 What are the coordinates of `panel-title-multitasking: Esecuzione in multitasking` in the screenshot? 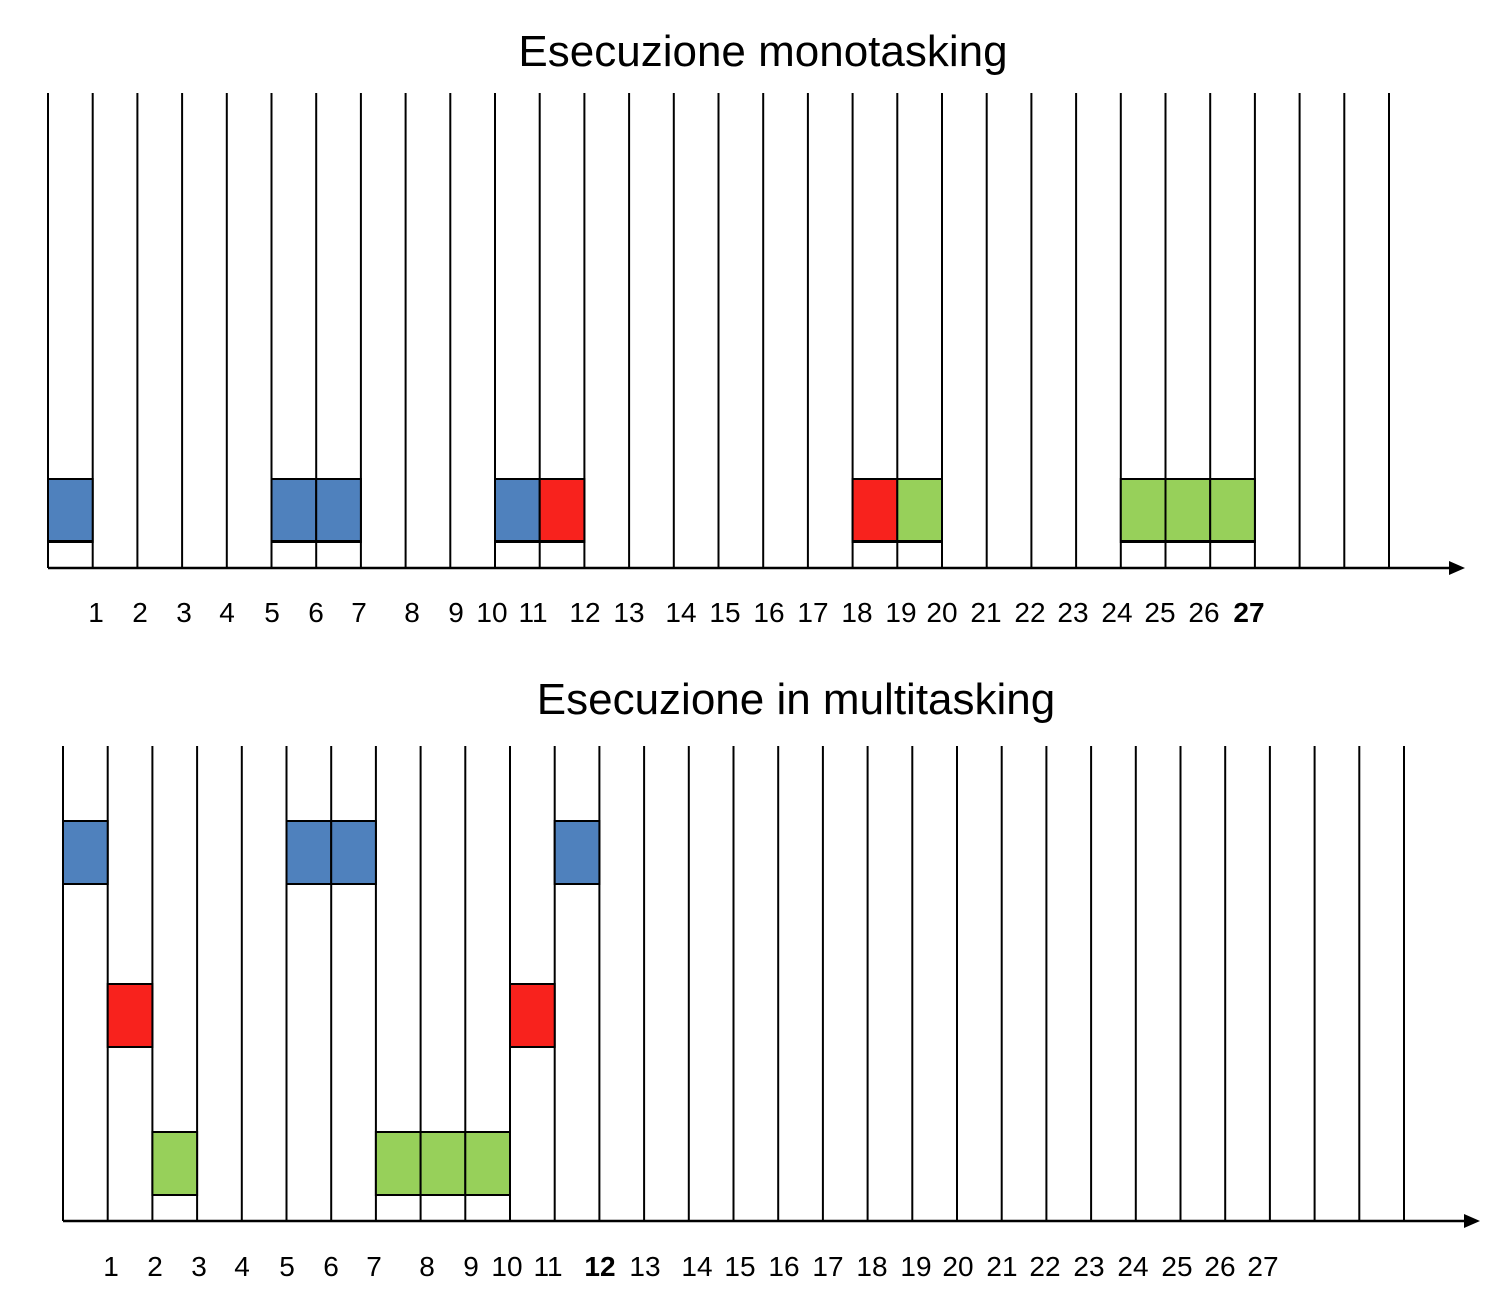 It's located at (796, 699).